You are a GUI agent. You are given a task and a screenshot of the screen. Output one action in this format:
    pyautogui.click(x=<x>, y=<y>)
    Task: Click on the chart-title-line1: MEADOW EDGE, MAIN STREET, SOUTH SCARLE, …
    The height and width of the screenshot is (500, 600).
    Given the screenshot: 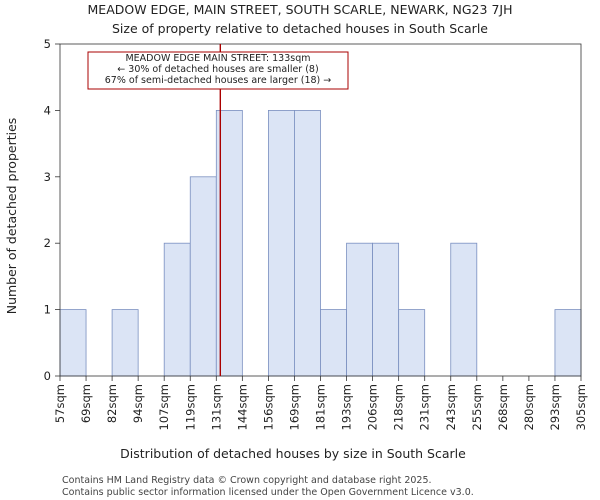 What is the action you would take?
    pyautogui.click(x=300, y=9)
    